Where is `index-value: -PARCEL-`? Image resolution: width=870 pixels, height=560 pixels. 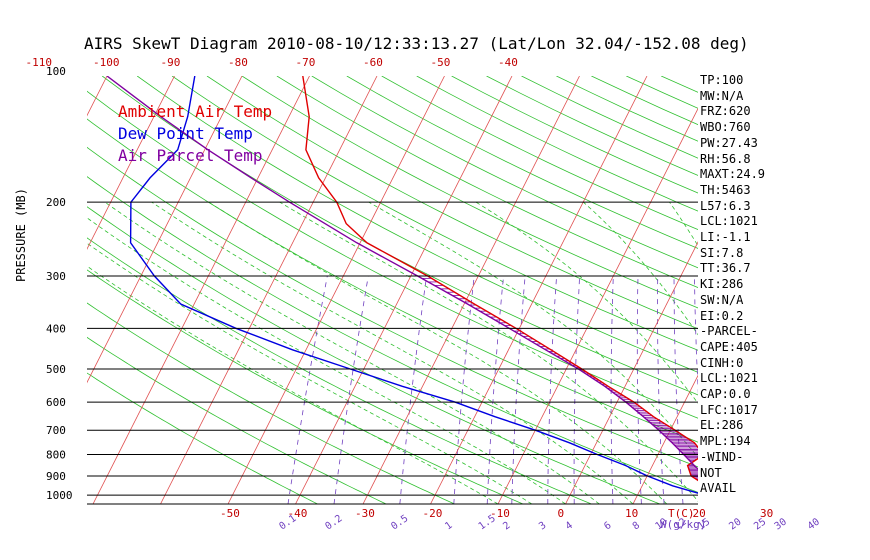 index-value: -PARCEL- is located at coordinates (729, 331).